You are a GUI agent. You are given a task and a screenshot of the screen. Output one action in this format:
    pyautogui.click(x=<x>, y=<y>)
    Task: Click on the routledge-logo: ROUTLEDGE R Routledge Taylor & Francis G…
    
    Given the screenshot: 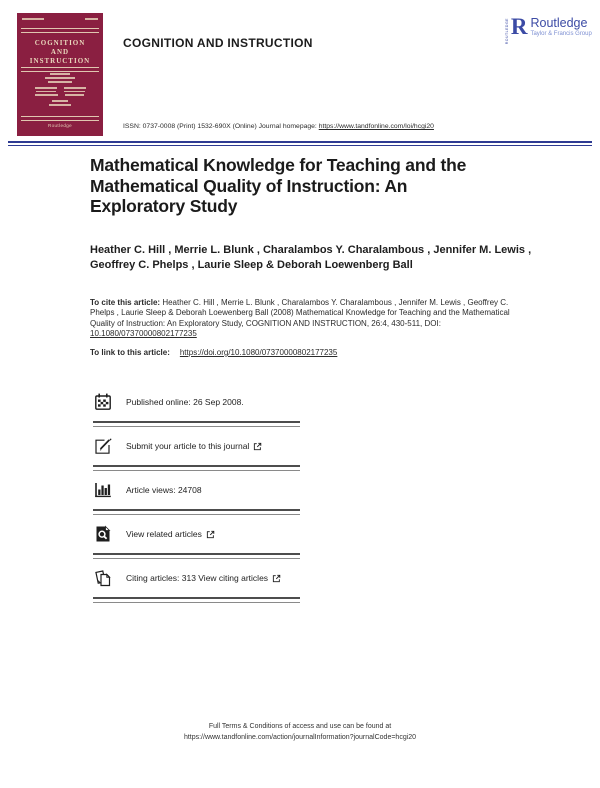 What is the action you would take?
    pyautogui.click(x=548, y=29)
    